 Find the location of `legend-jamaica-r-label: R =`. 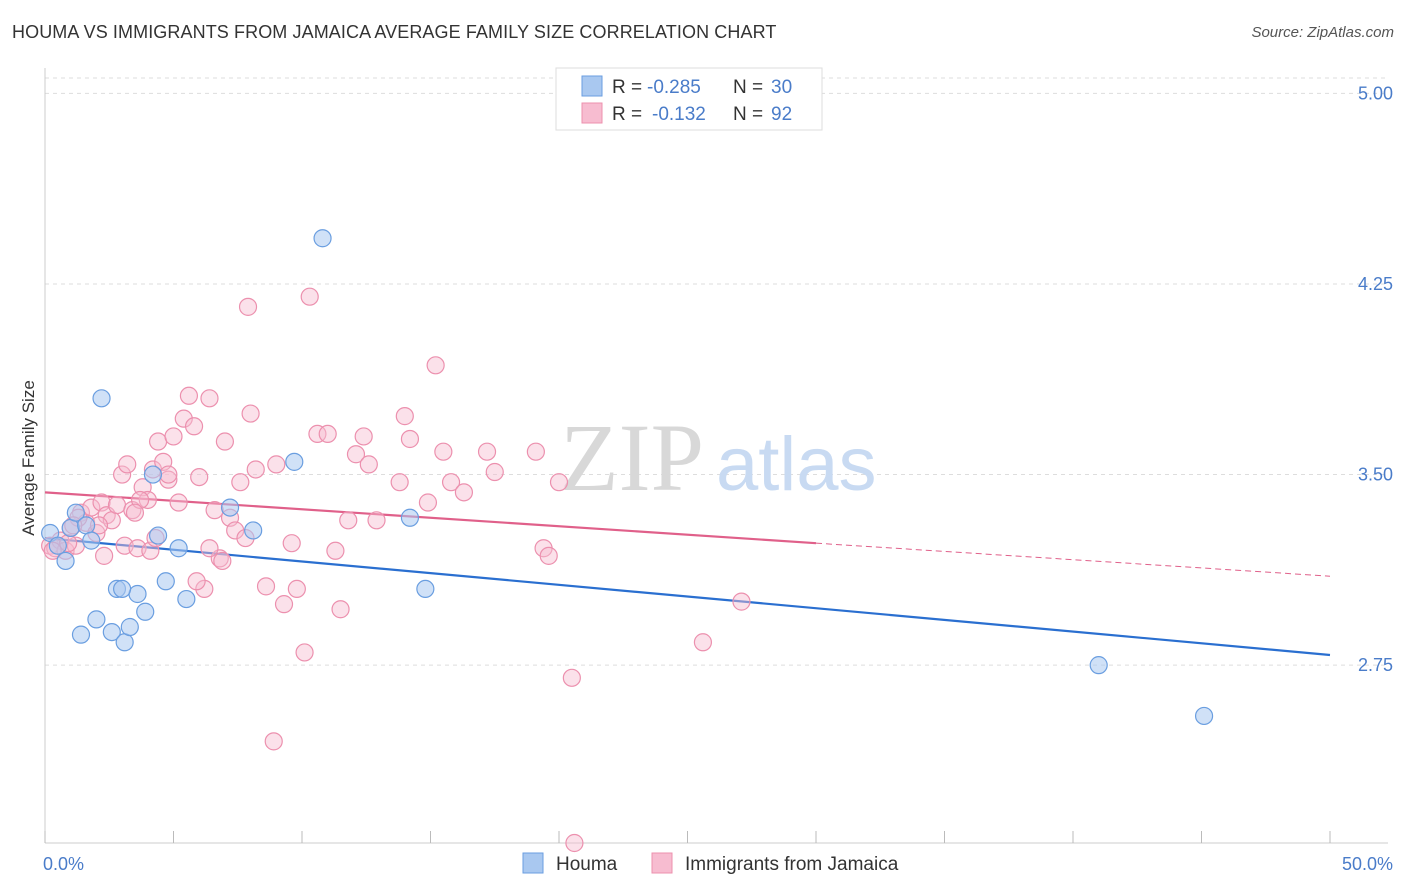

legend-jamaica-r-label: R = is located at coordinates (627, 114).